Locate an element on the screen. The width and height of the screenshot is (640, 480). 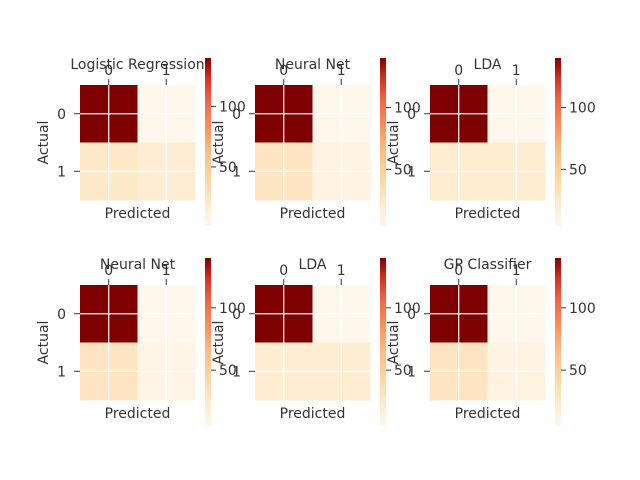
colorbar-tick-label-0: 100 is located at coordinates (407, 108).